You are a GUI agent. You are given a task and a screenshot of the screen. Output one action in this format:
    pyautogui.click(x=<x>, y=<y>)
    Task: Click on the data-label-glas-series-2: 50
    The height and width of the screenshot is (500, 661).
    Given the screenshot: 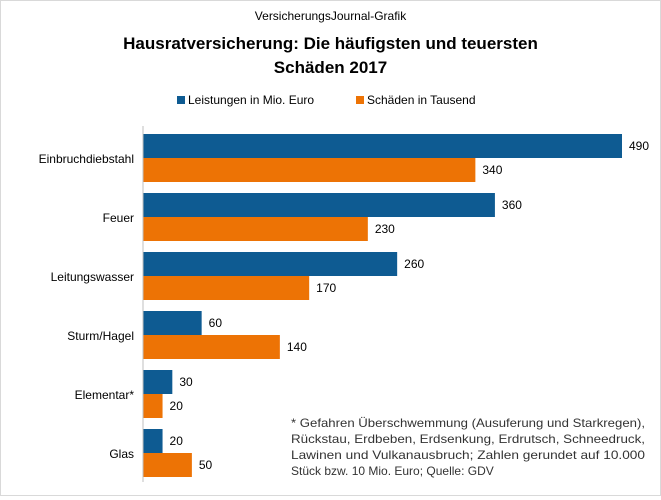 What is the action you would take?
    pyautogui.click(x=206, y=465)
    